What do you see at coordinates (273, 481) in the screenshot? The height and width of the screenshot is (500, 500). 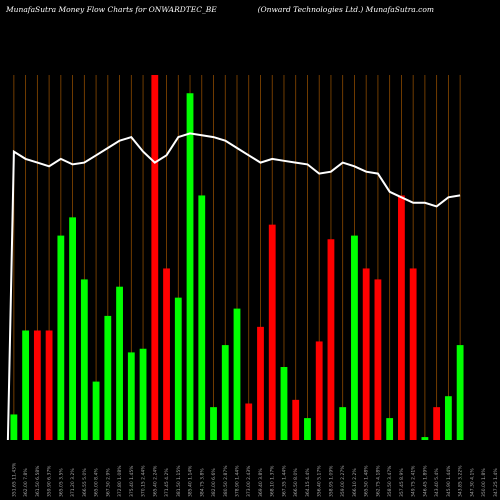 I see `x-tick-label: 368.10 1.37%` at bounding box center [273, 481].